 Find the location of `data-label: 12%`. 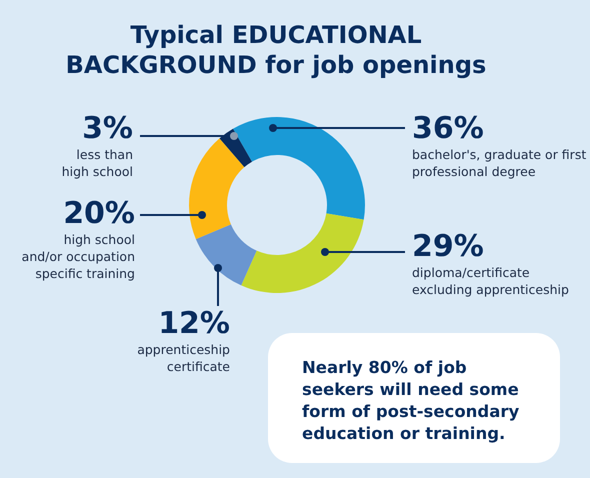

data-label: 12% is located at coordinates (193, 323).